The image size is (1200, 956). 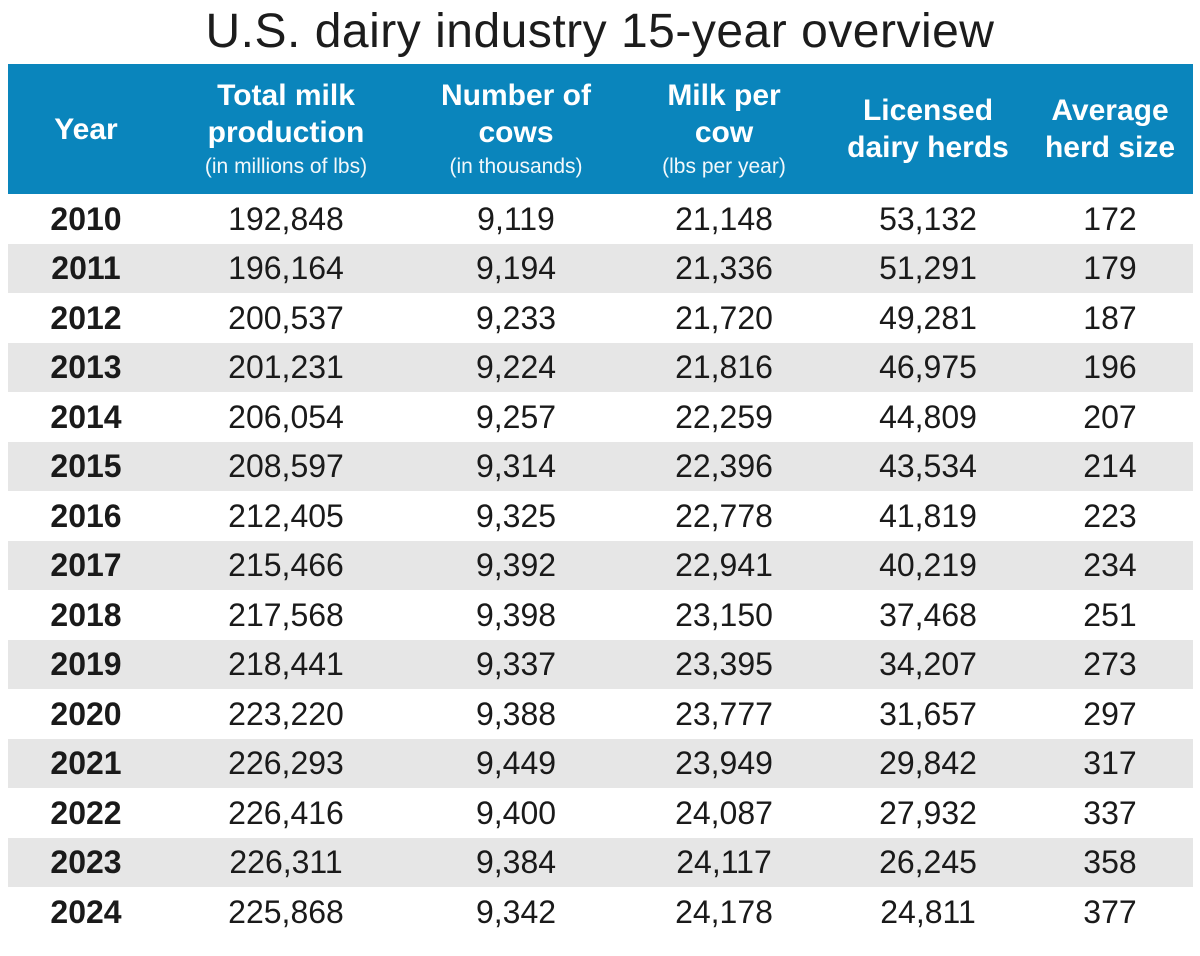 What do you see at coordinates (724, 367) in the screenshot?
I see `milk-per-cow-cell: 21,816` at bounding box center [724, 367].